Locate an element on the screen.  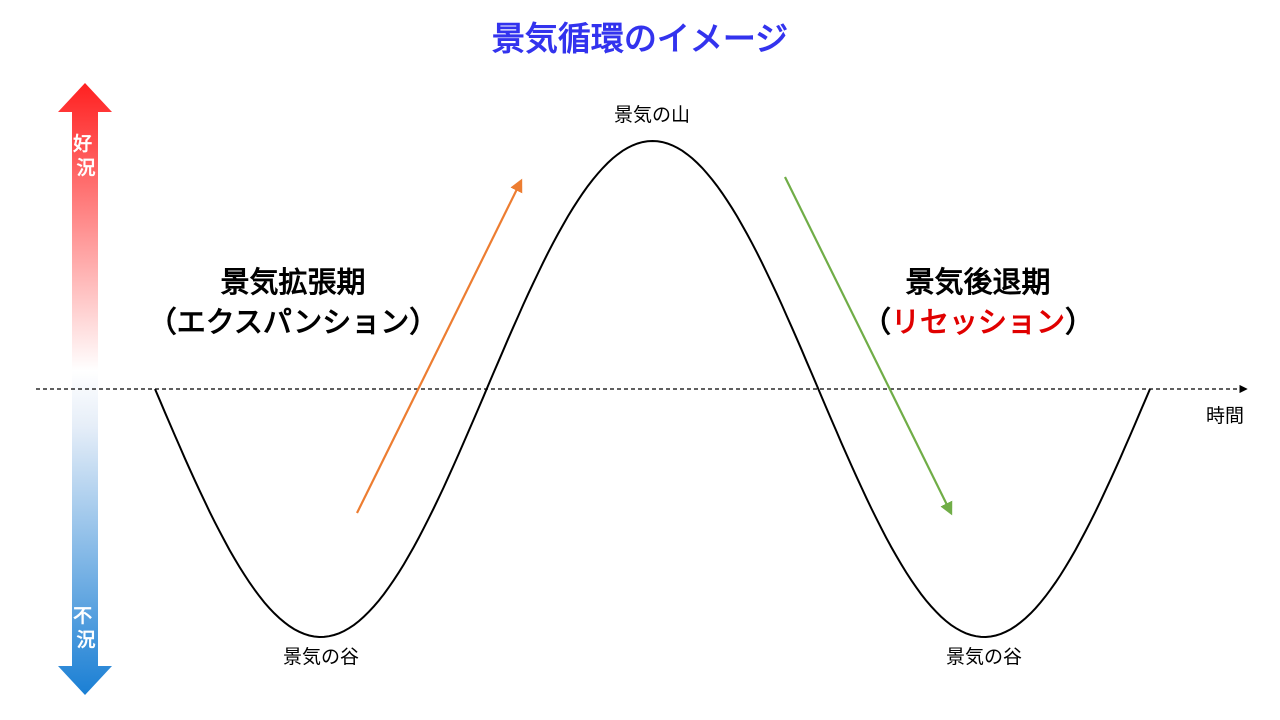
boom-label: 好 況 is located at coordinates (85, 155).